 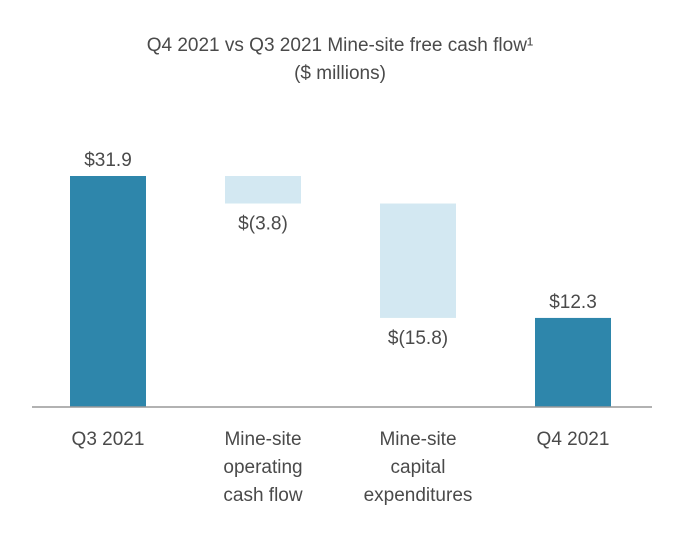 What do you see at coordinates (340, 73) in the screenshot?
I see `chart-subtitle: ($ millions)` at bounding box center [340, 73].